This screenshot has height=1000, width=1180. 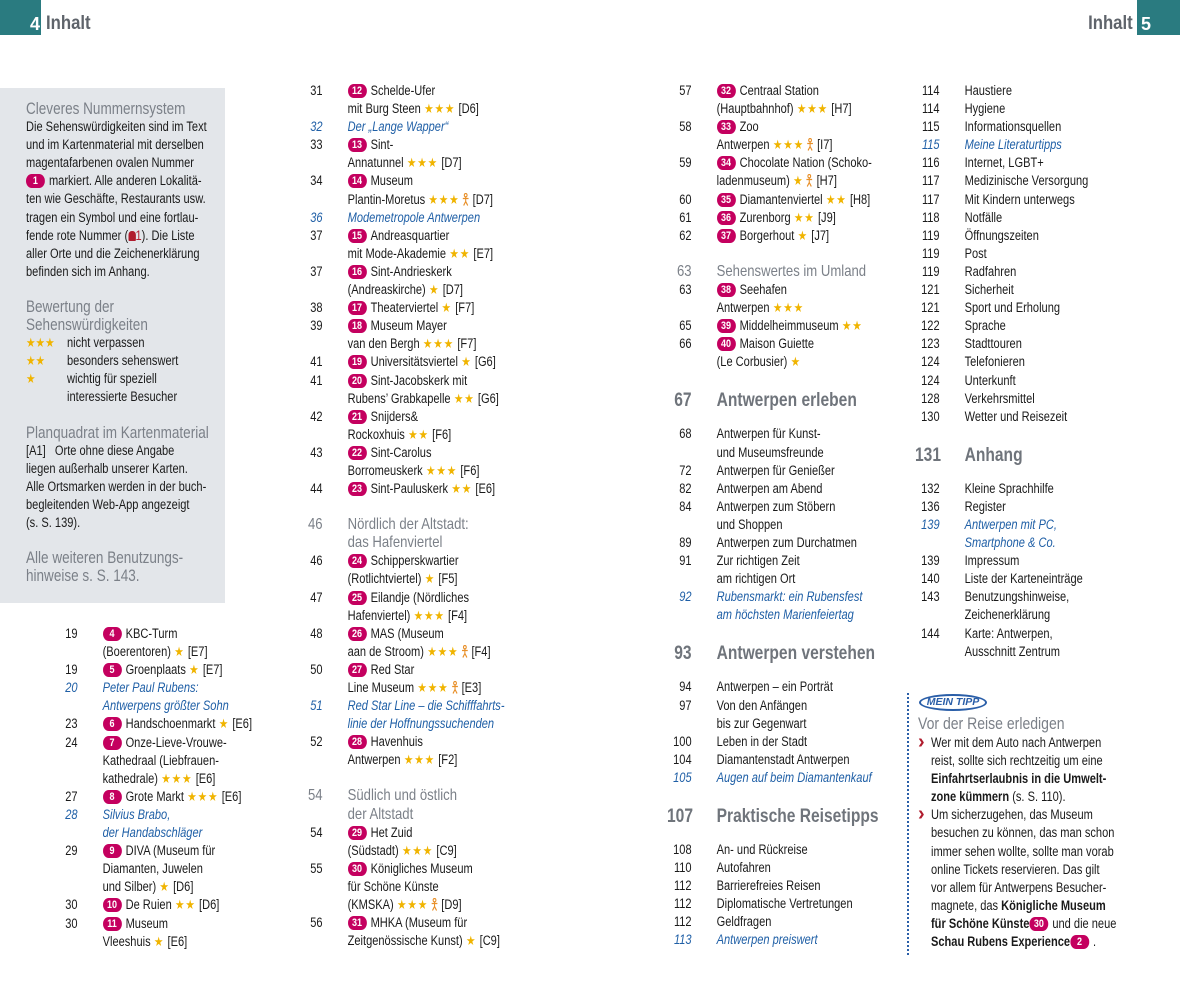 I want to click on toc-line: mit Mode-Akademie ★★ [E7], so click(x=420, y=254).